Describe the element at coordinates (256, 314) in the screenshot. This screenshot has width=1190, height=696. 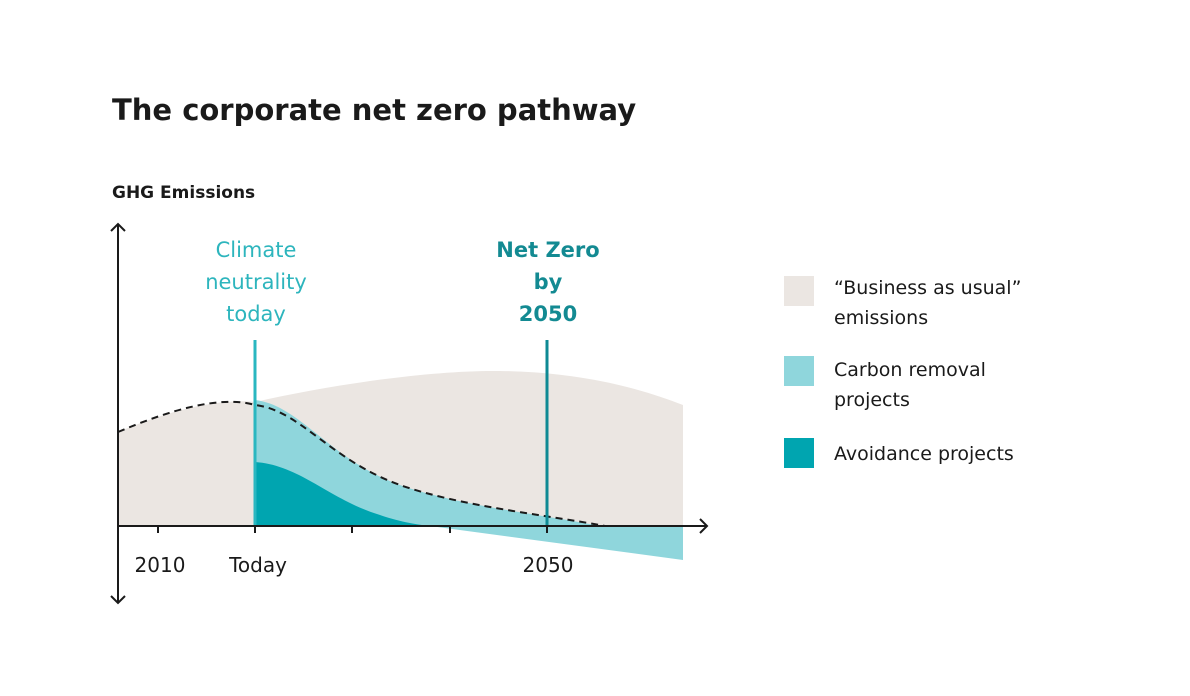
I see `annotation-line: today` at that location.